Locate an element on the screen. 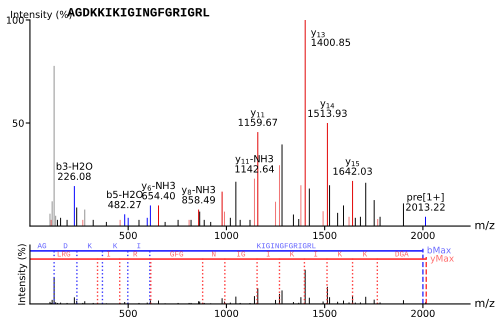  annotation: y$_{8}$-NH3 858.49 is located at coordinates (198, 195).